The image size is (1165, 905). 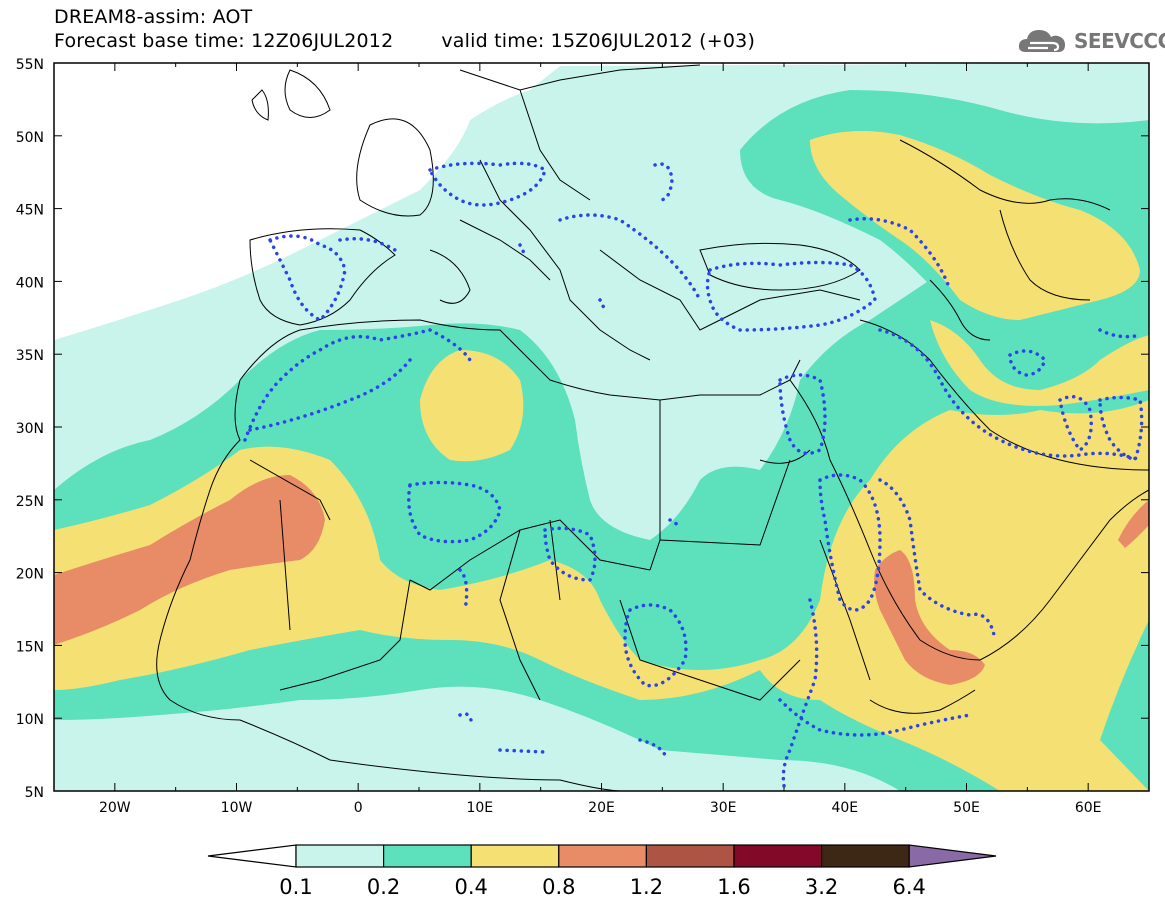 I want to click on longitude-labels: 20W 10W 0 10E 20E 30E 40E 50E 60E, so click(x=600, y=808).